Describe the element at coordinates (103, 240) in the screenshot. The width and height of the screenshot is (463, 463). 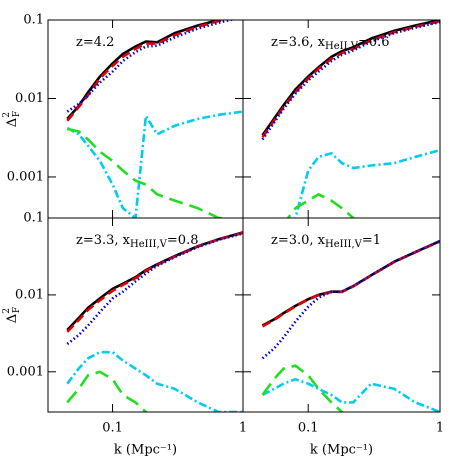
I see `panel-label-text: z=3.3, x` at that location.